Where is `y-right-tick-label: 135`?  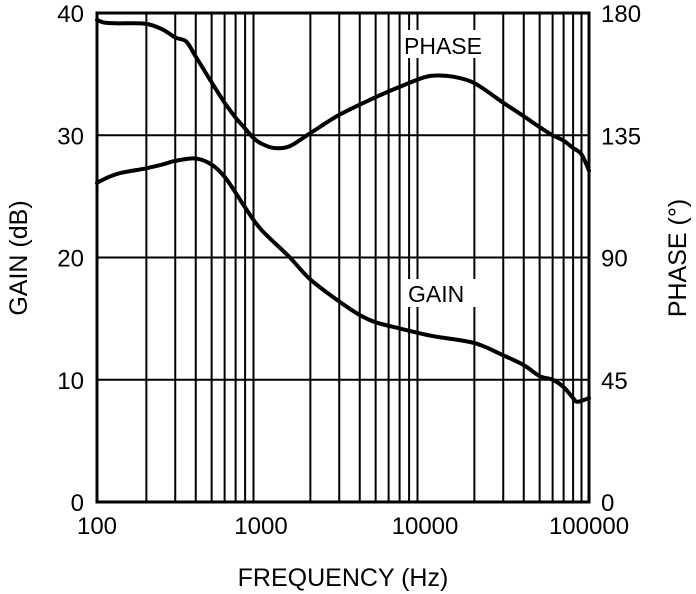
y-right-tick-label: 135 is located at coordinates (621, 136).